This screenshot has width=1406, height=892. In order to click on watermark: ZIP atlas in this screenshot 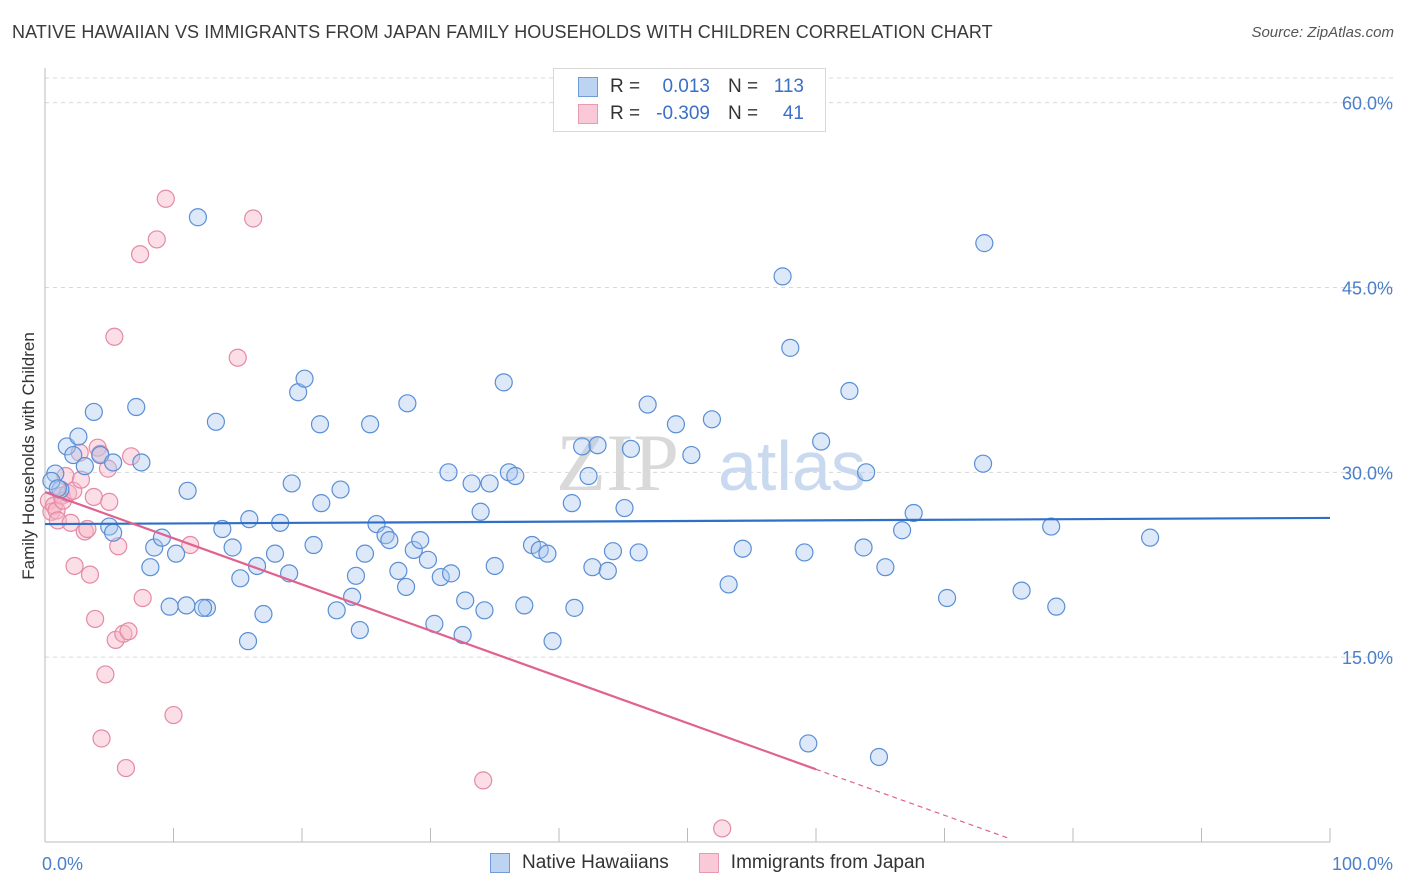, I will do `click(711, 462)`.